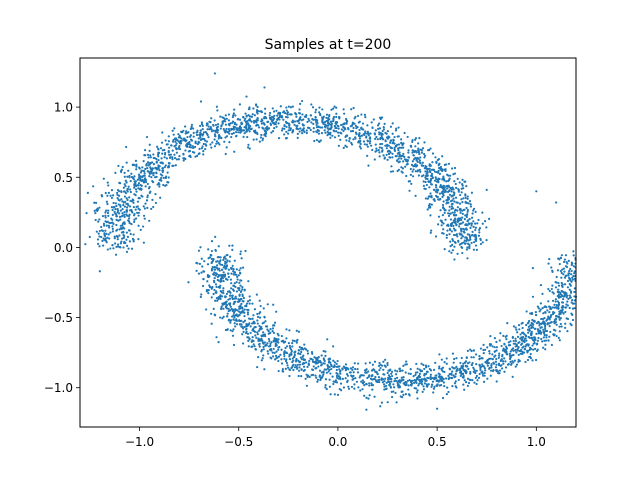 This screenshot has height=480, width=640. Describe the element at coordinates (536, 442) in the screenshot. I see `x-tick-label: 1.0` at that location.